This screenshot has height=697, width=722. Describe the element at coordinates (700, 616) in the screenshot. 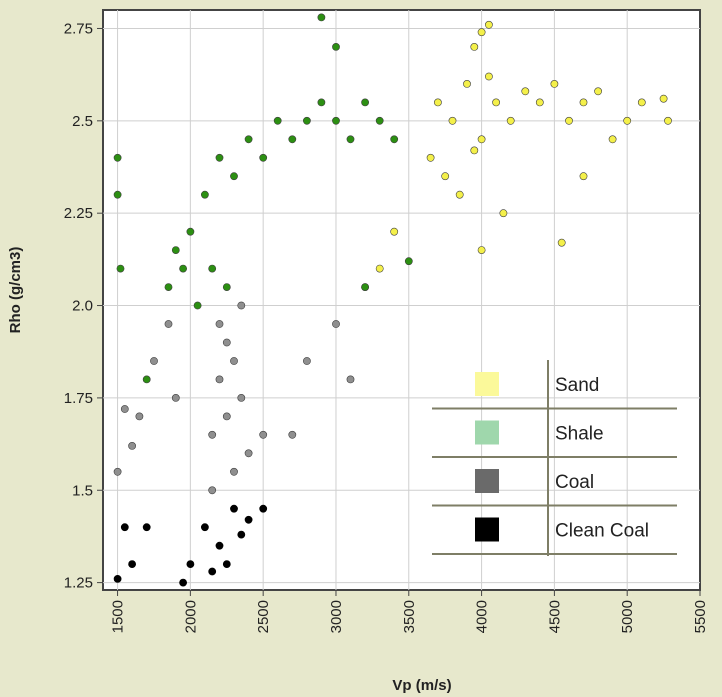

I see `x-tick-label: 5500` at that location.